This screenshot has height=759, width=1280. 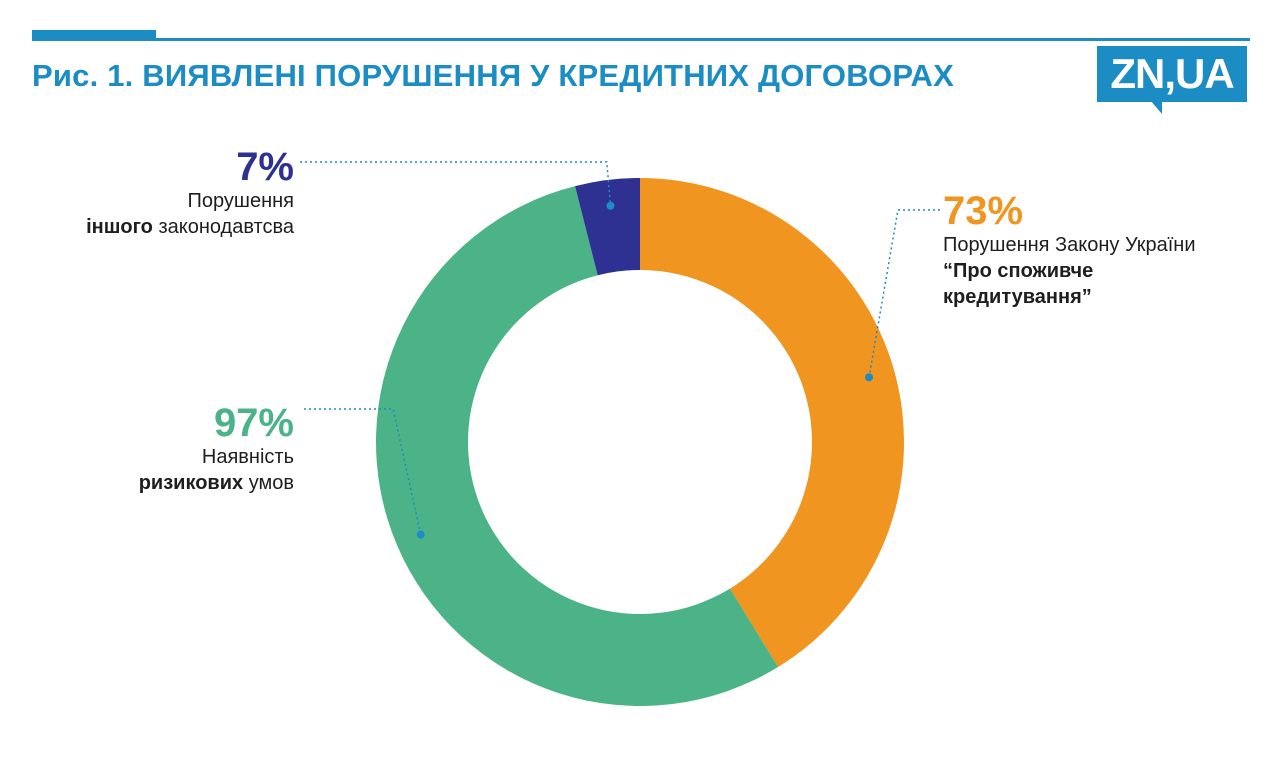 What do you see at coordinates (119, 227) in the screenshot?
I see `label-other-bold: іншого` at bounding box center [119, 227].